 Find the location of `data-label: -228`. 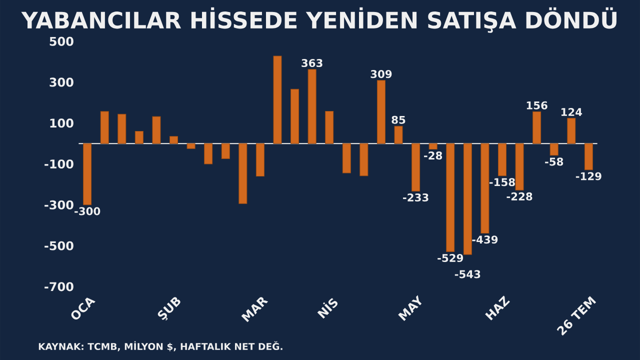

data-label: -228 is located at coordinates (519, 196).